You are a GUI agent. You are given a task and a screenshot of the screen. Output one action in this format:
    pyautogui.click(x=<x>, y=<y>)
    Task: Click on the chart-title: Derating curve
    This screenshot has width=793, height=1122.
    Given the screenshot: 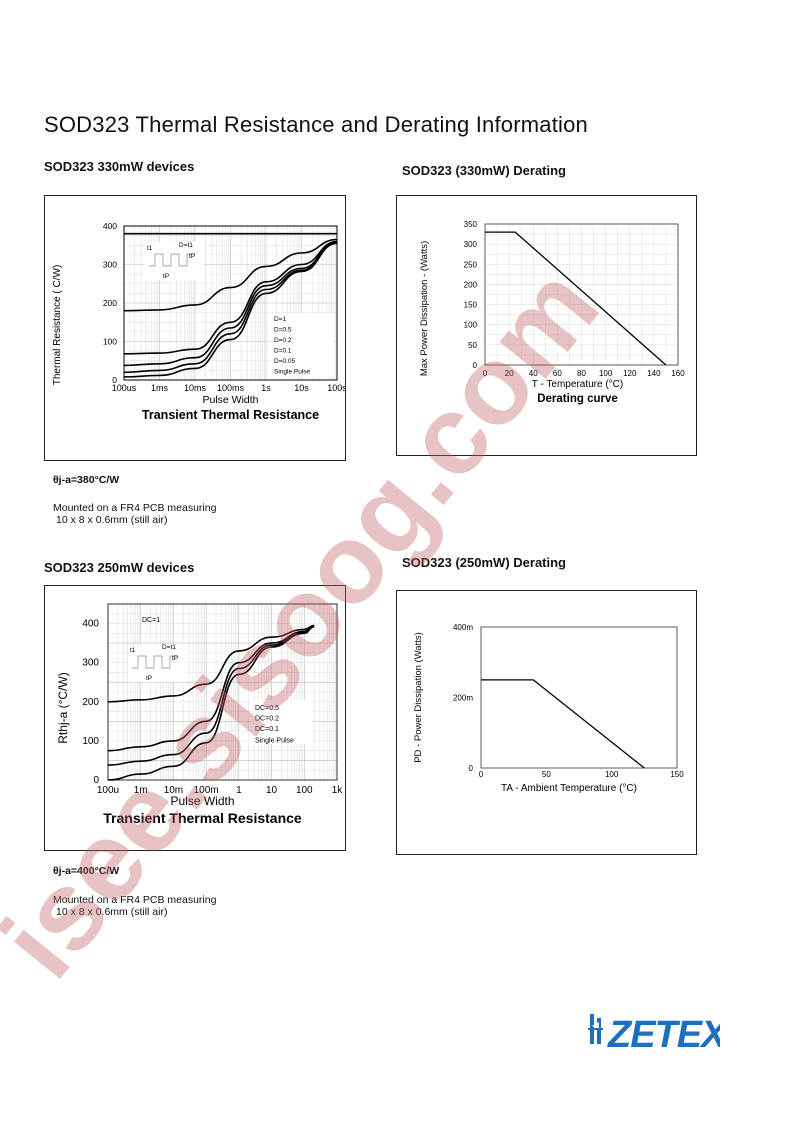 What is the action you would take?
    pyautogui.click(x=577, y=399)
    